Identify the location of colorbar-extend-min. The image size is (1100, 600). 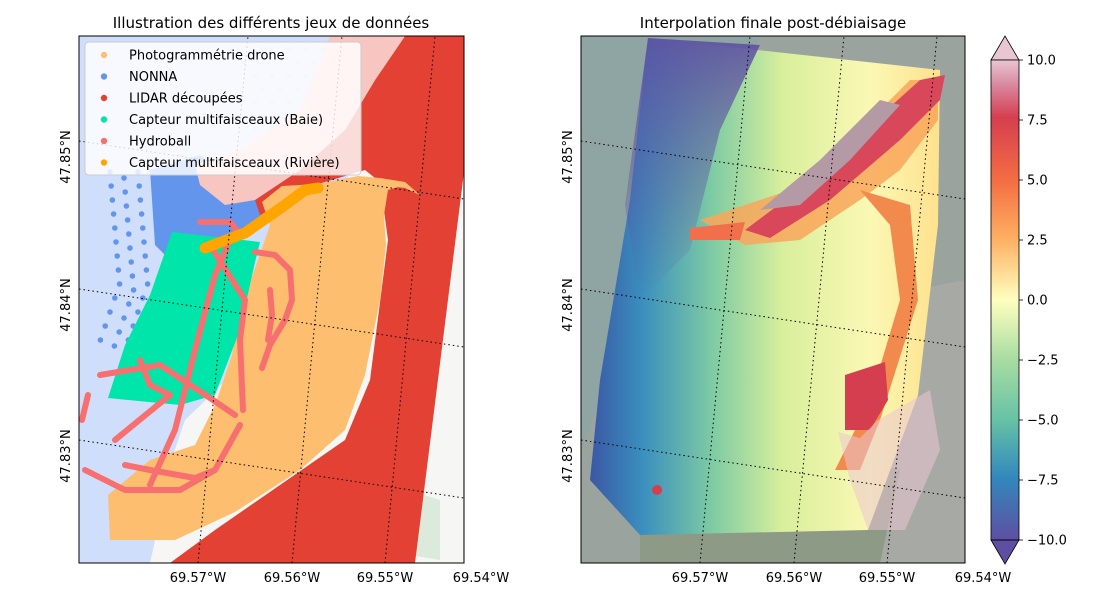
(1005, 552).